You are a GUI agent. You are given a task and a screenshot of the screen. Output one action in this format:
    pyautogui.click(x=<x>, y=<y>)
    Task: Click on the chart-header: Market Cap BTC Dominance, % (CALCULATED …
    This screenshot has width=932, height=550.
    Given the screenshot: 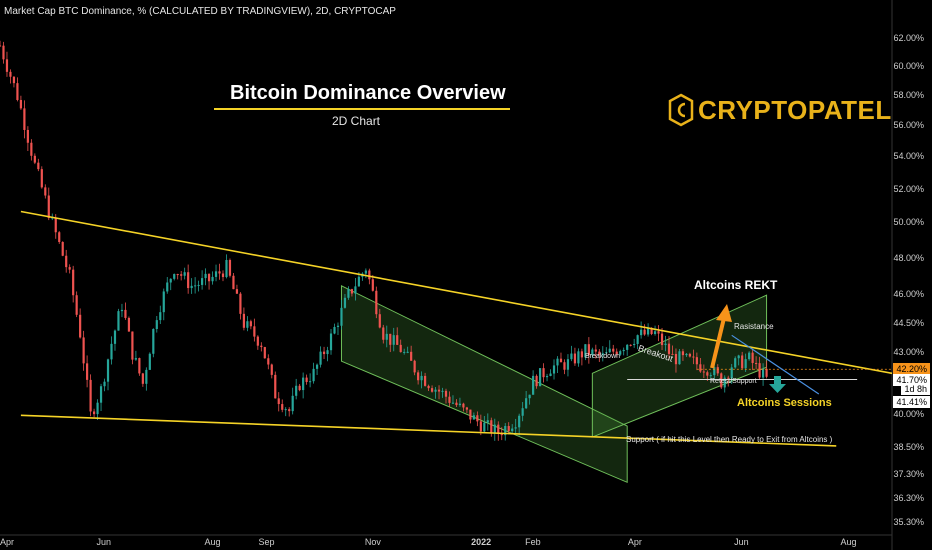 What is the action you would take?
    pyautogui.click(x=200, y=11)
    